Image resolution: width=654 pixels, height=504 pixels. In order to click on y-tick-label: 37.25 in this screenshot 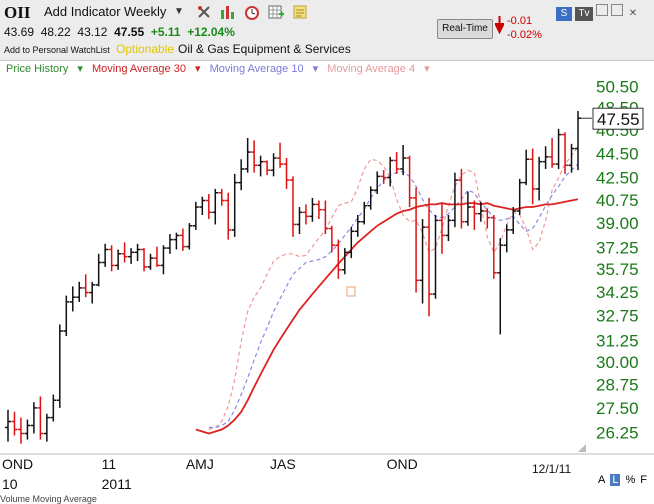, I will do `click(617, 247)`.